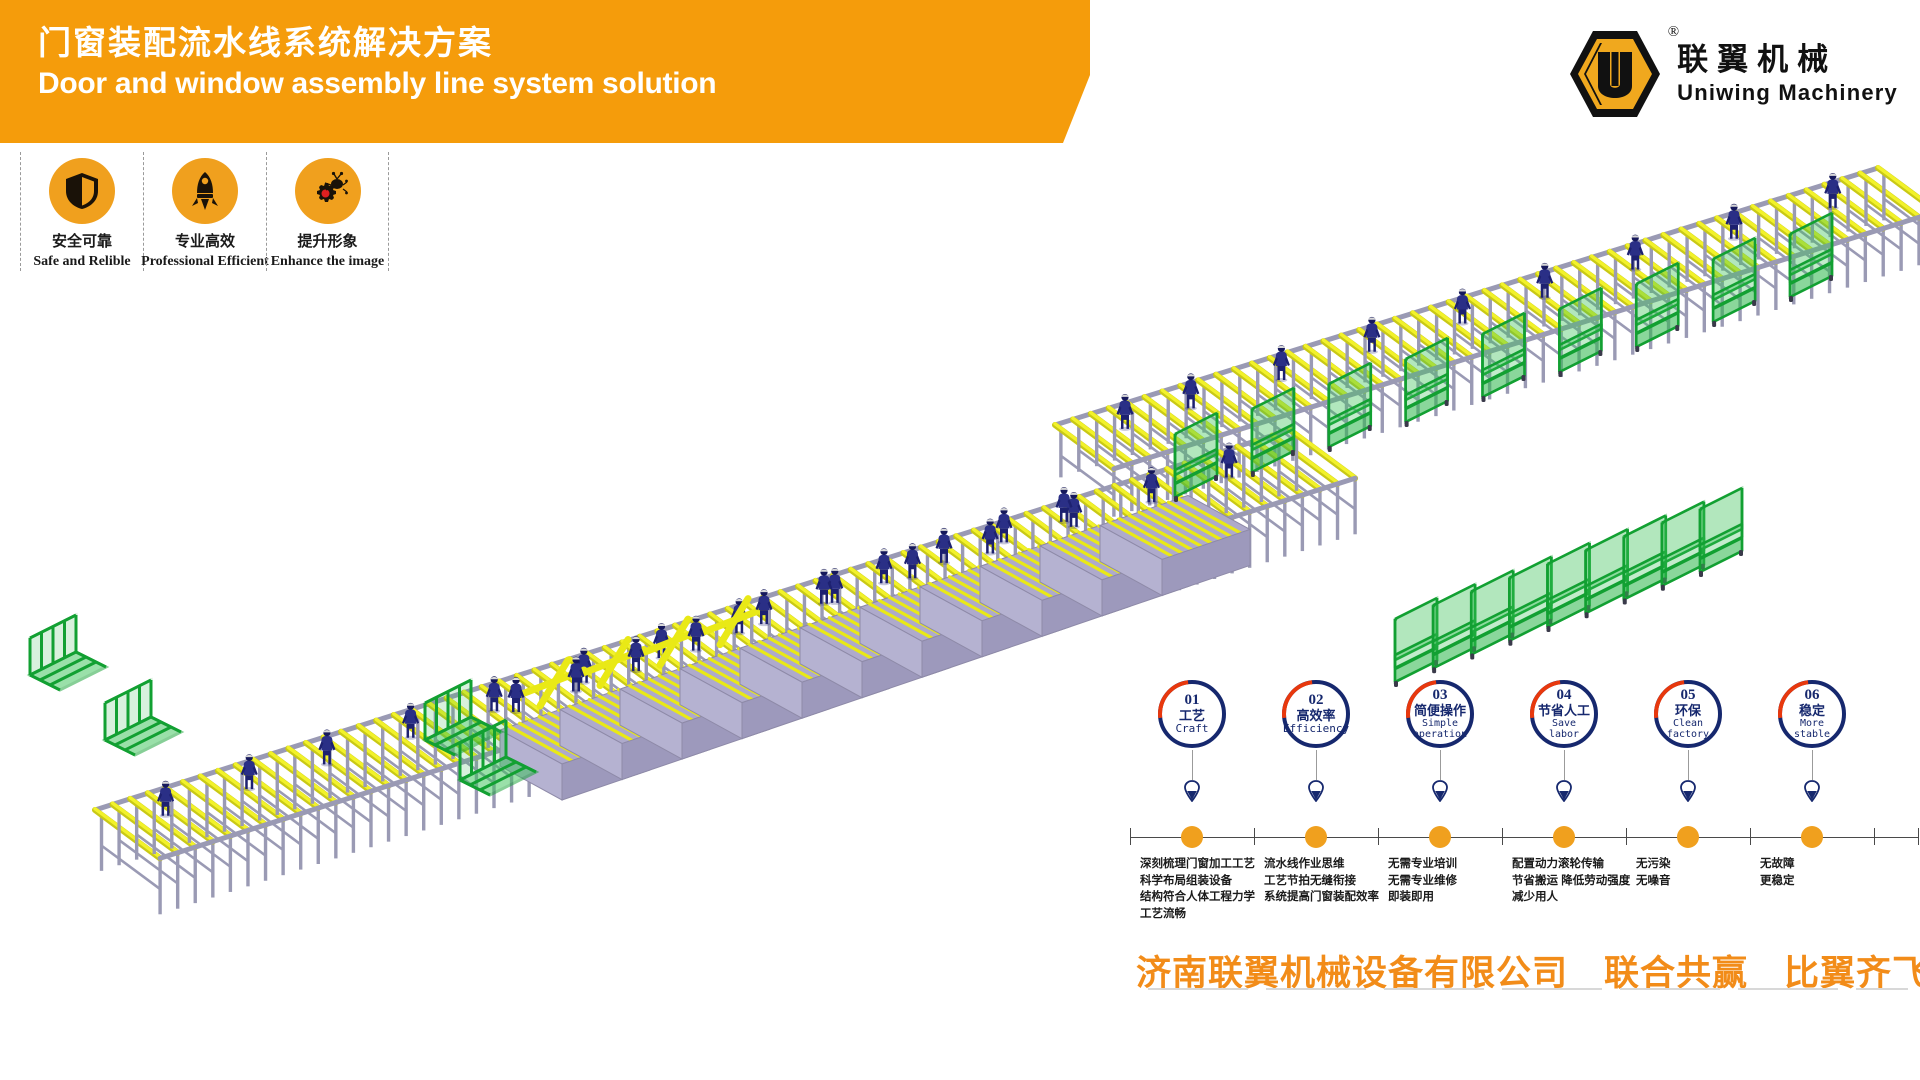 This screenshot has height=1080, width=1920. I want to click on timeline-label-cn: 稳定, so click(1811, 710).